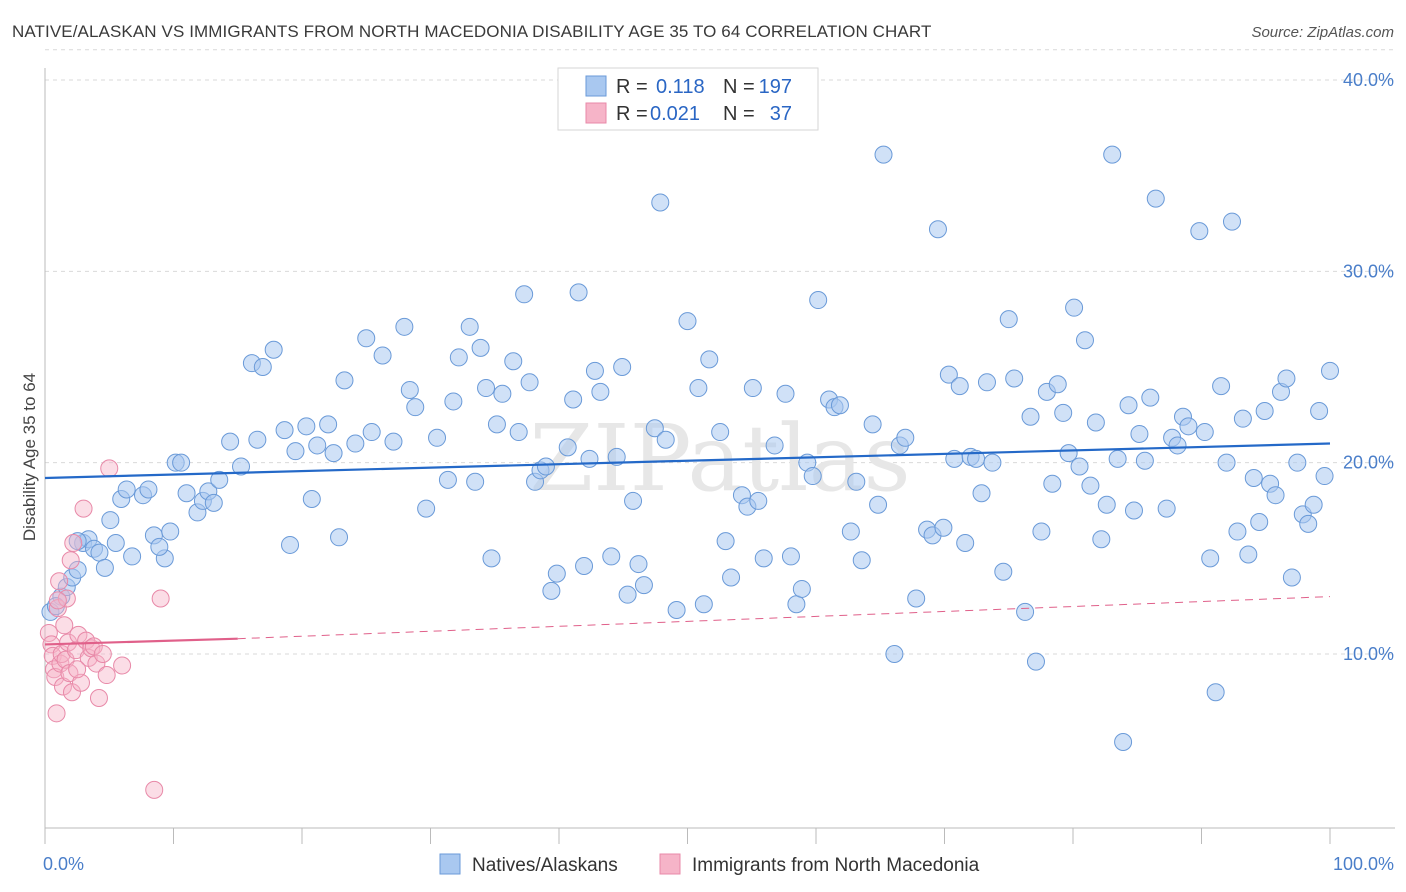 This screenshot has width=1406, height=892. Describe the element at coordinates (1363, 864) in the screenshot. I see `x-tick-label-max: 100.0%` at that location.